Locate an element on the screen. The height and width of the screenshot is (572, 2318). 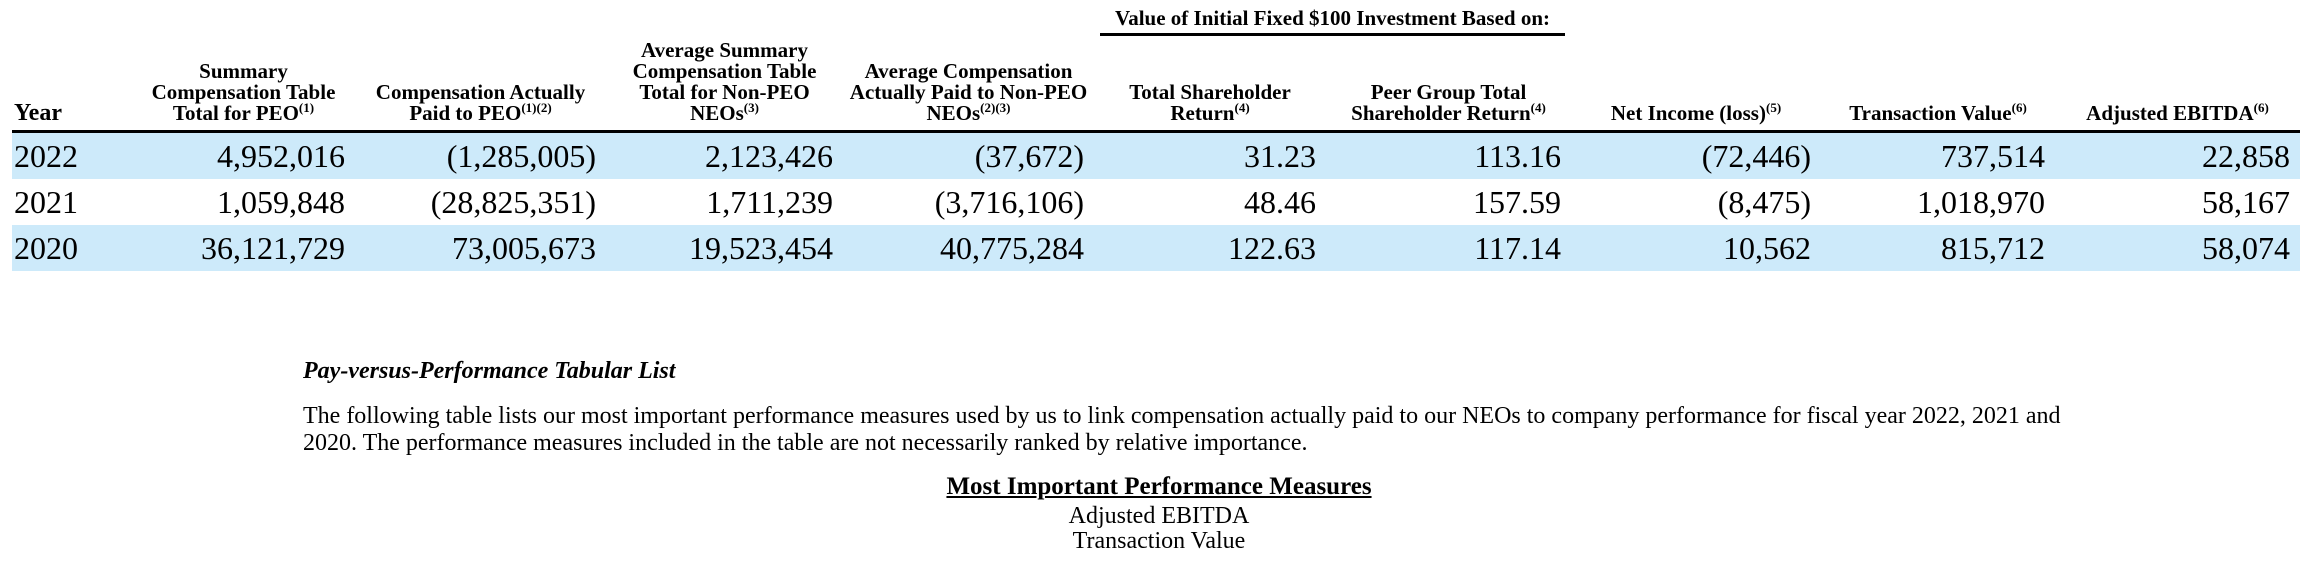
value-cell: (3,716,106) is located at coordinates (1009, 201).